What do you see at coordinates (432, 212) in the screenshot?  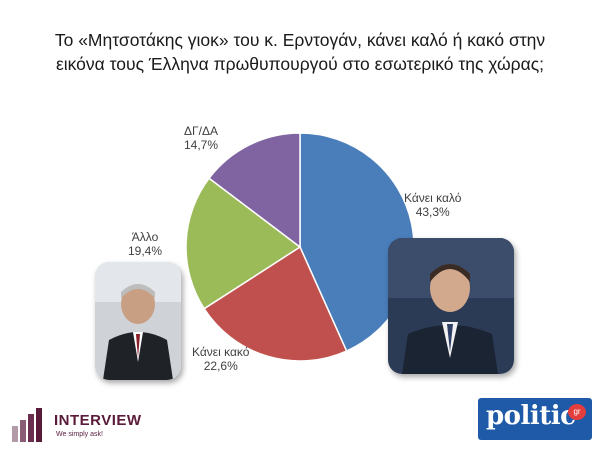 I see `slice-percent: 43,3%` at bounding box center [432, 212].